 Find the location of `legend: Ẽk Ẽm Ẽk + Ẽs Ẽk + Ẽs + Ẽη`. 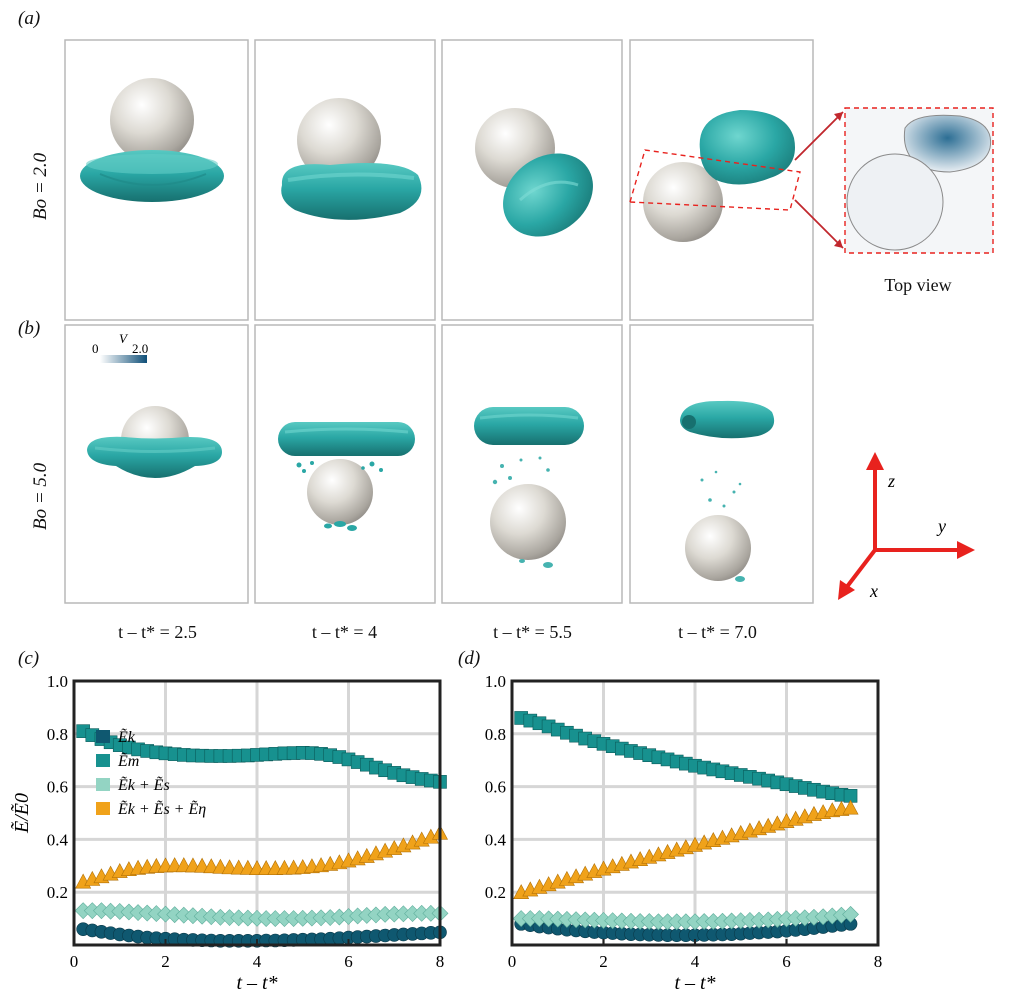

legend: Ẽk Ẽm Ẽk + Ẽs Ẽk + Ẽs + Ẽη is located at coordinates (151, 773).